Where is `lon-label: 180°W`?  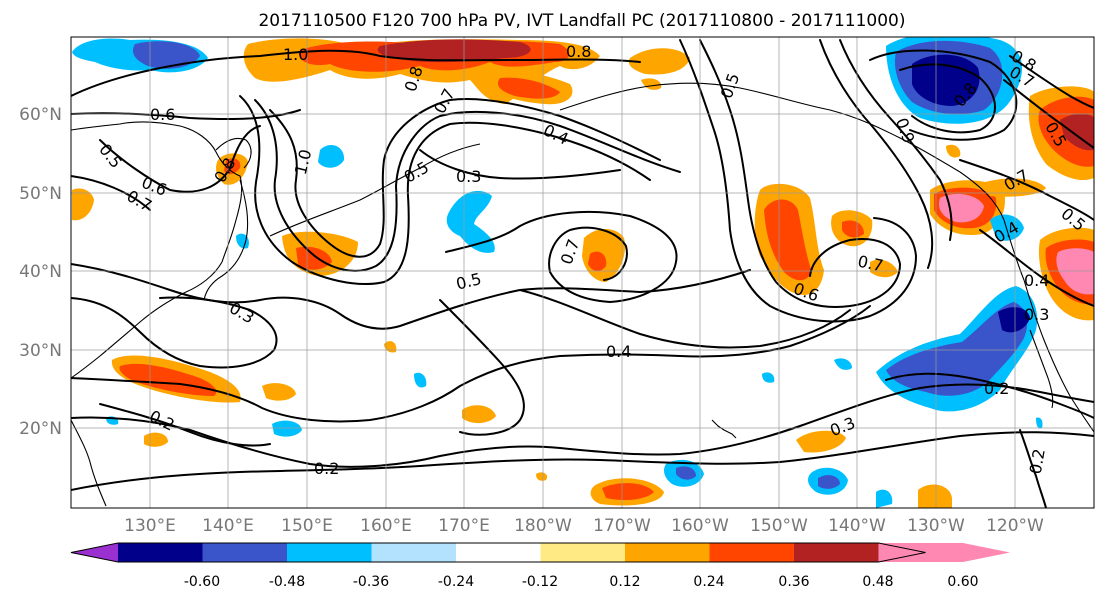
lon-label: 180°W is located at coordinates (543, 526).